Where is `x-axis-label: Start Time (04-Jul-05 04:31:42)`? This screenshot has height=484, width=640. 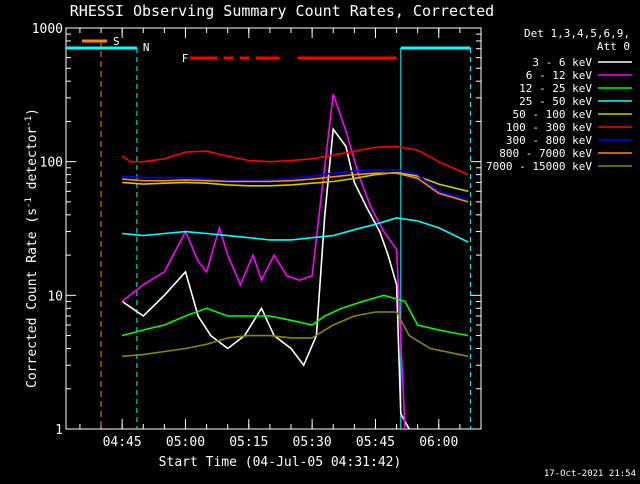
x-axis-label: Start Time (04-Jul-05 04:31:42) is located at coordinates (280, 462).